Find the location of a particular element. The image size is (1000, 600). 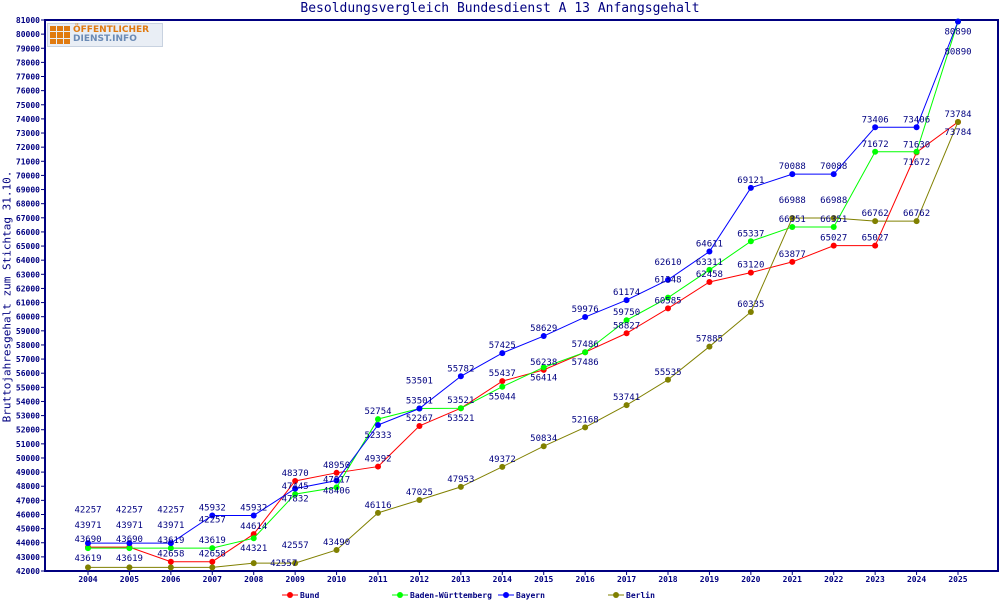

y-tick-label: 56000 is located at coordinates (28, 373).